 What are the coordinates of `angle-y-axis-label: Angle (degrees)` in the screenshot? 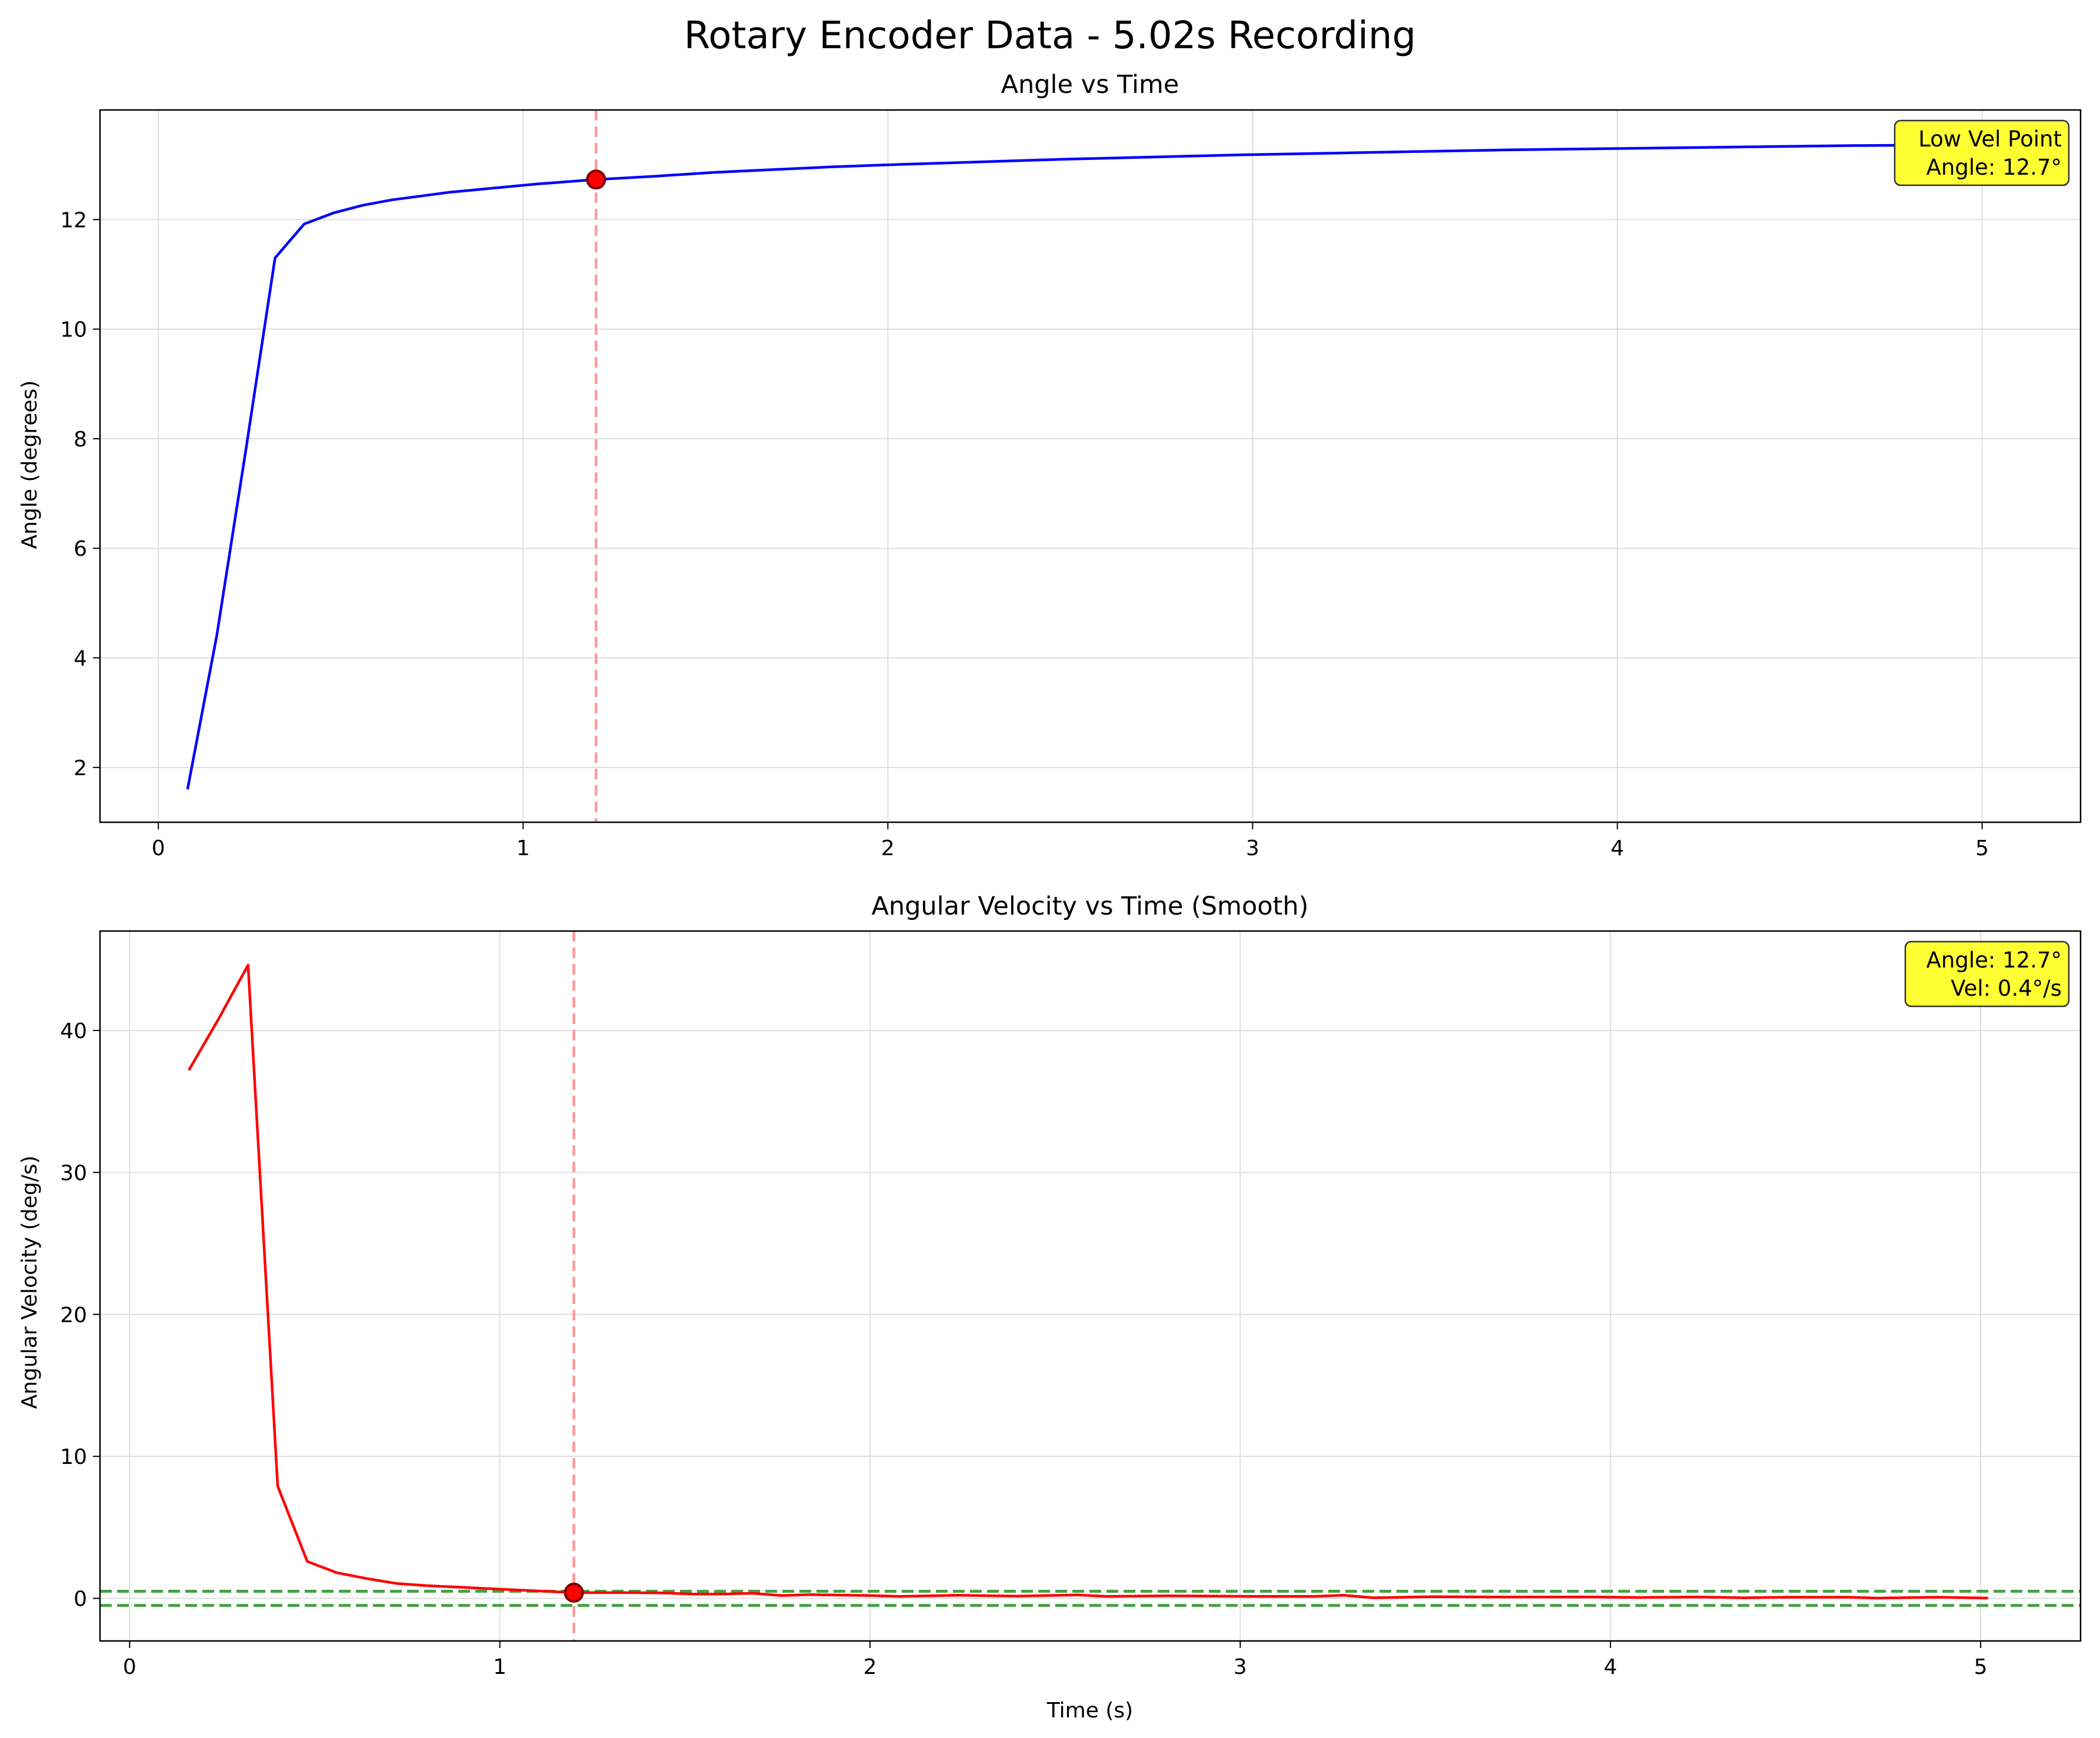 It's located at (30, 465).